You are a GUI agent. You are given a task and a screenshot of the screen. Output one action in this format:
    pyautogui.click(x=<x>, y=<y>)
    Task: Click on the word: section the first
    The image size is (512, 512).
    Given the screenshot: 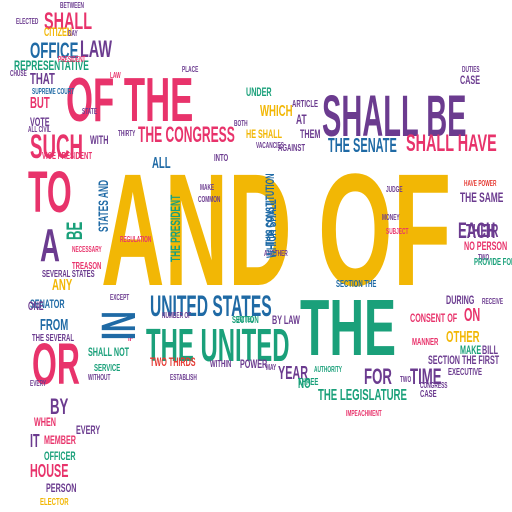 What is the action you would take?
    pyautogui.click(x=464, y=360)
    